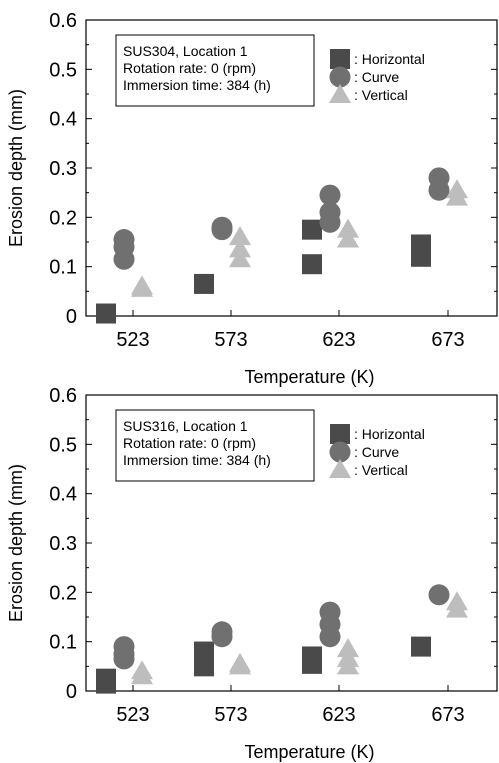 This screenshot has height=763, width=499. Describe the element at coordinates (185, 51) in the screenshot. I see `annotation-line: SUS304, Location 1` at that location.